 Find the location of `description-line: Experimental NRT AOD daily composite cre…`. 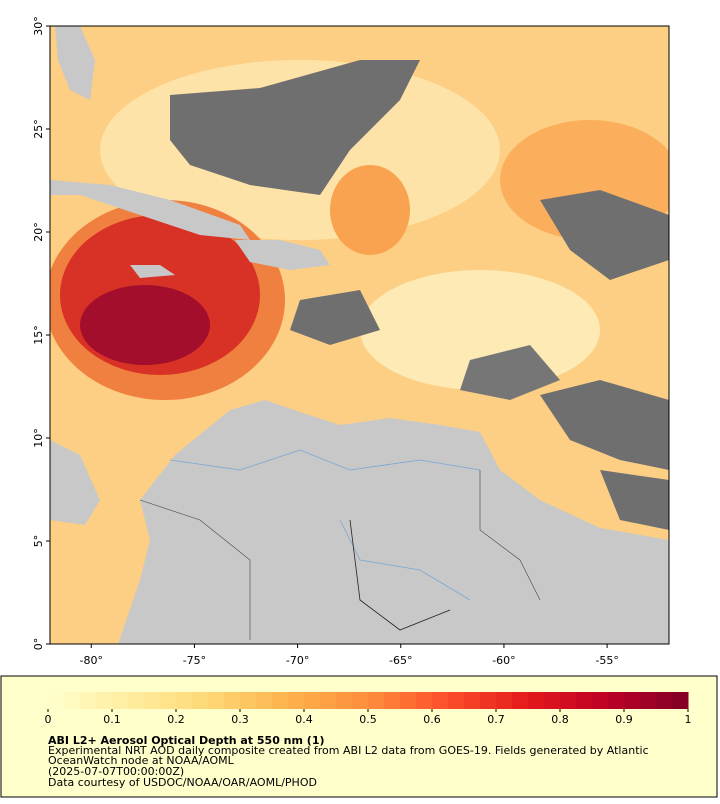

description-line: Experimental NRT AOD daily composite cre… is located at coordinates (348, 750).